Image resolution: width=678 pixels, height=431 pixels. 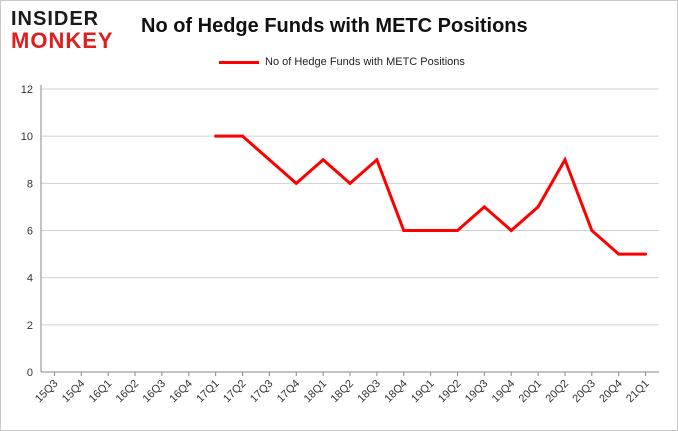 I want to click on legend-label: No of Hedge Funds with METC Positions, so click(x=365, y=62).